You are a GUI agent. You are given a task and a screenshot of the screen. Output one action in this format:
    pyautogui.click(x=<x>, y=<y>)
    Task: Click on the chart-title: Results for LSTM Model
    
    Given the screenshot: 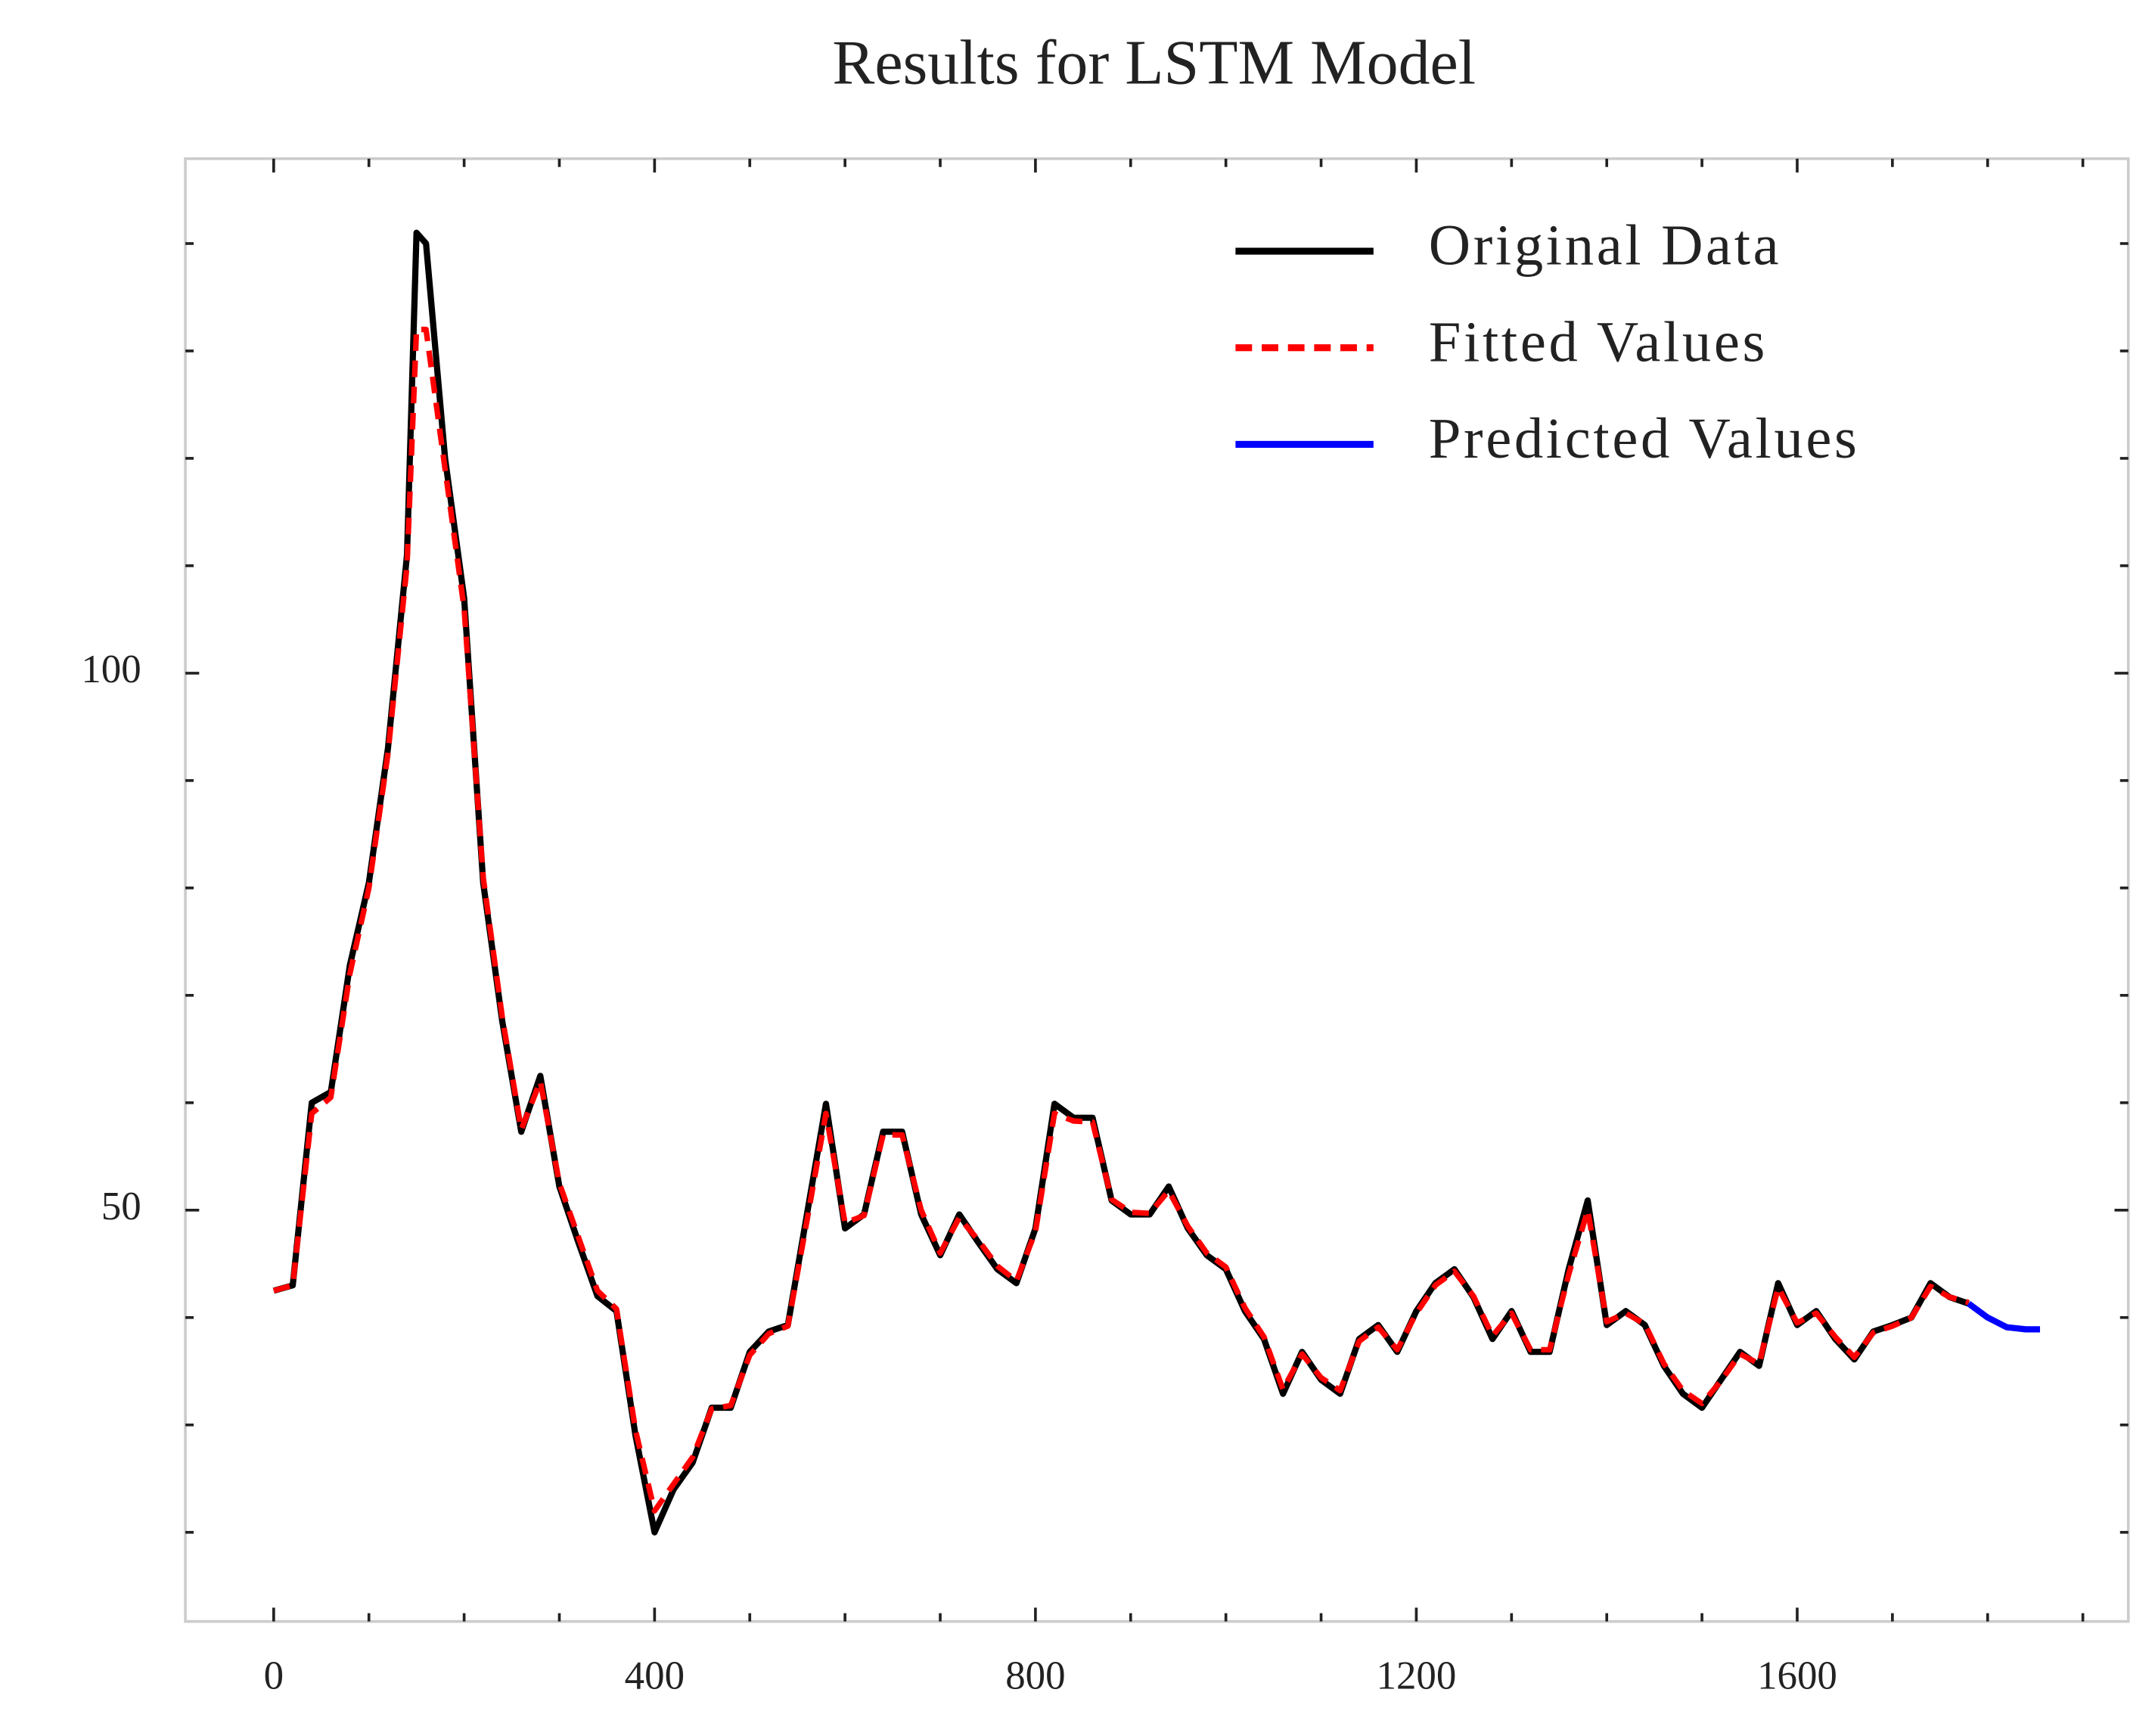 What is the action you would take?
    pyautogui.click(x=1154, y=62)
    